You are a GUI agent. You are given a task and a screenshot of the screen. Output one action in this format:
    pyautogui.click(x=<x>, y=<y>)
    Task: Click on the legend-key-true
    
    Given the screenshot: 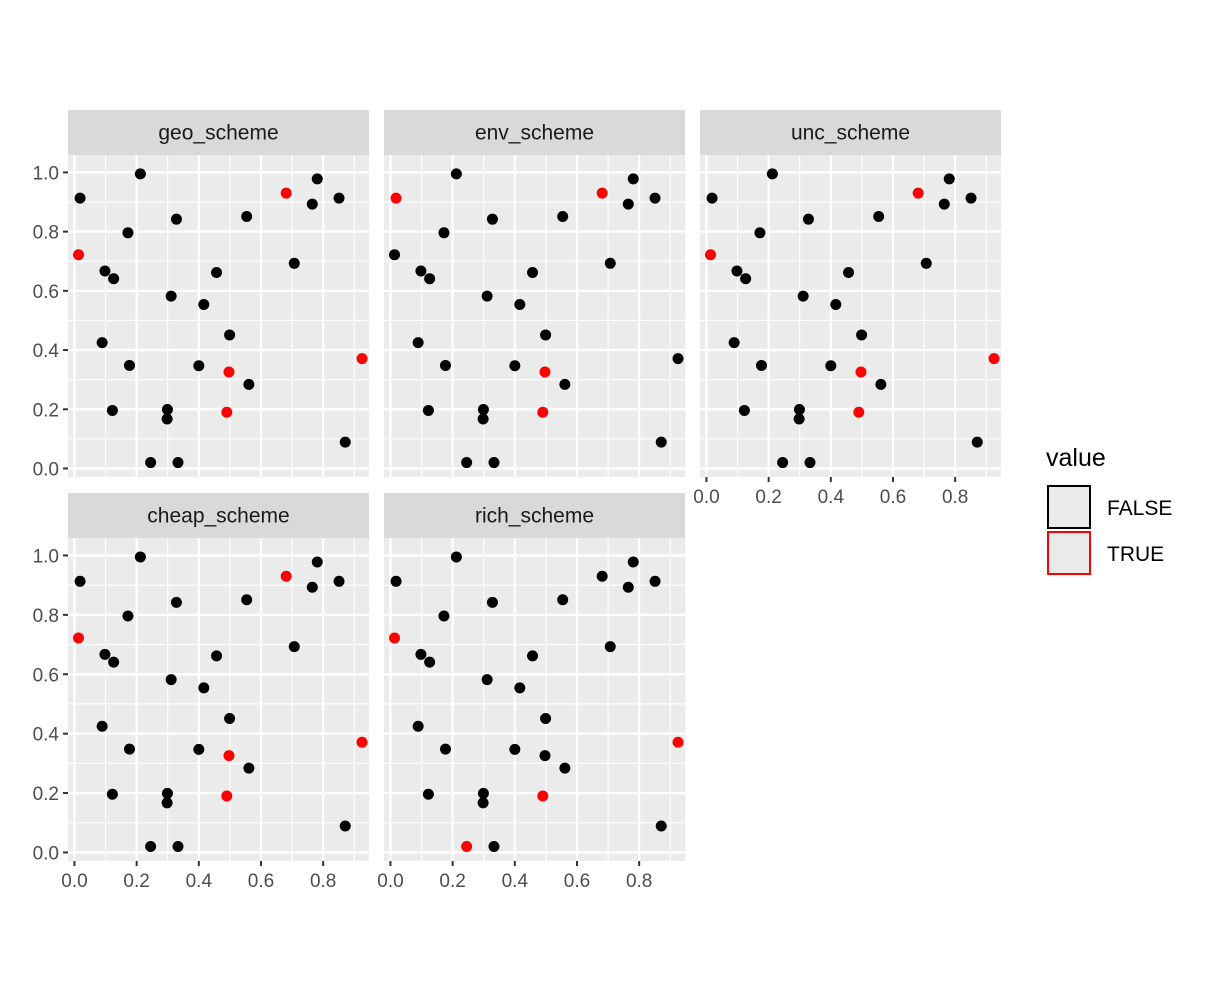 What is the action you would take?
    pyautogui.click(x=1069, y=553)
    